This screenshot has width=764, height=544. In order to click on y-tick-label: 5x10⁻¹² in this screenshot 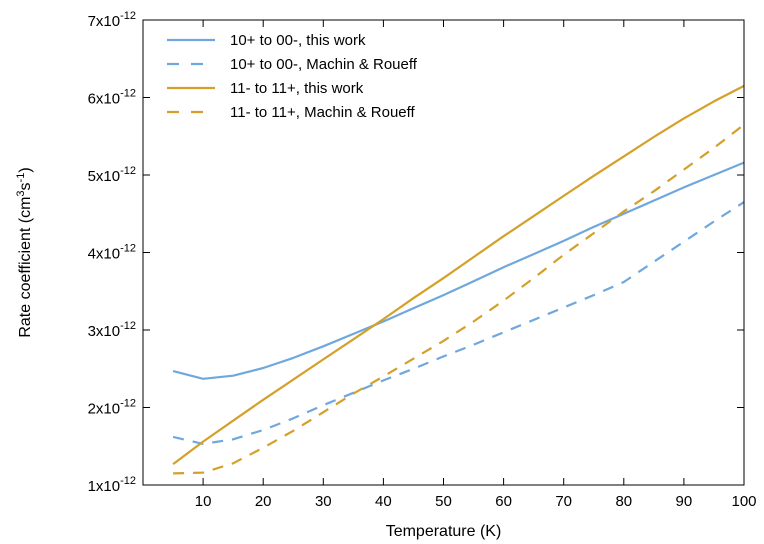, I will do `click(112, 175)`.